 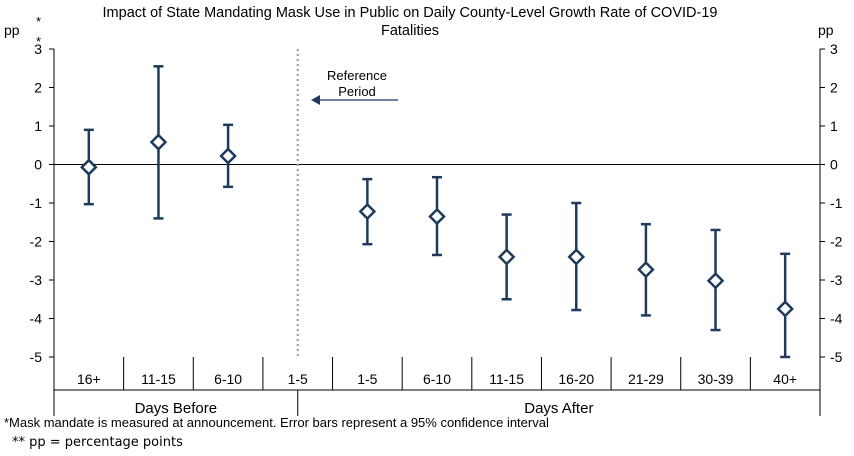 I want to click on right-y-tick-label: -3, so click(x=836, y=280).